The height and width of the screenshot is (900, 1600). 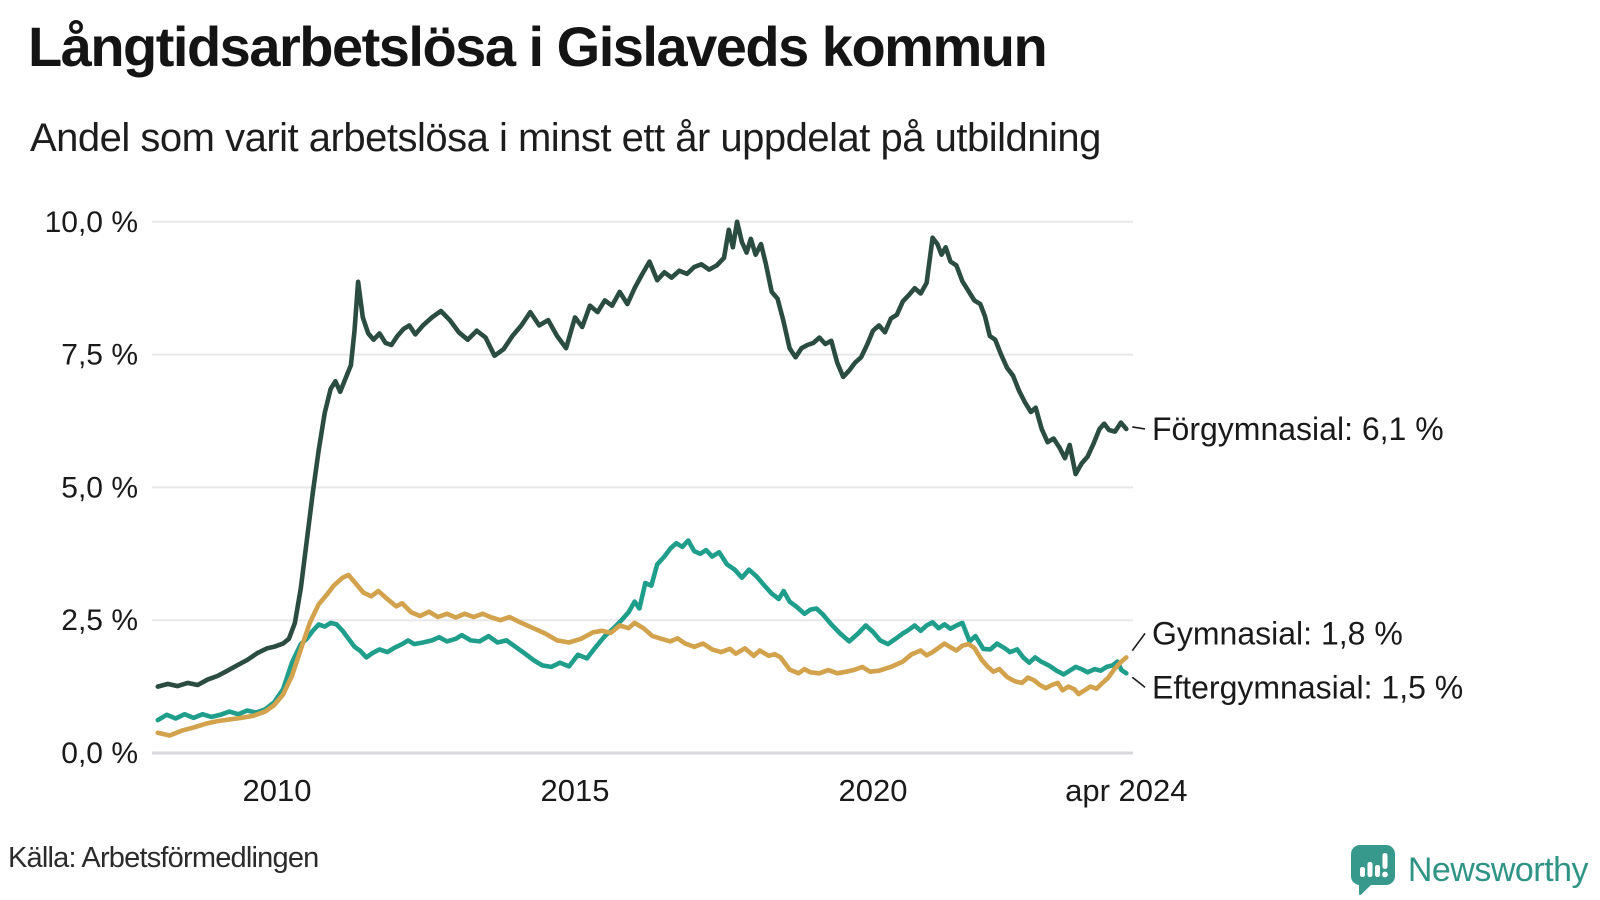 What do you see at coordinates (1298, 429) in the screenshot?
I see `series-end-label-forgymnasial: Förgymnasial: 6,1 %` at bounding box center [1298, 429].